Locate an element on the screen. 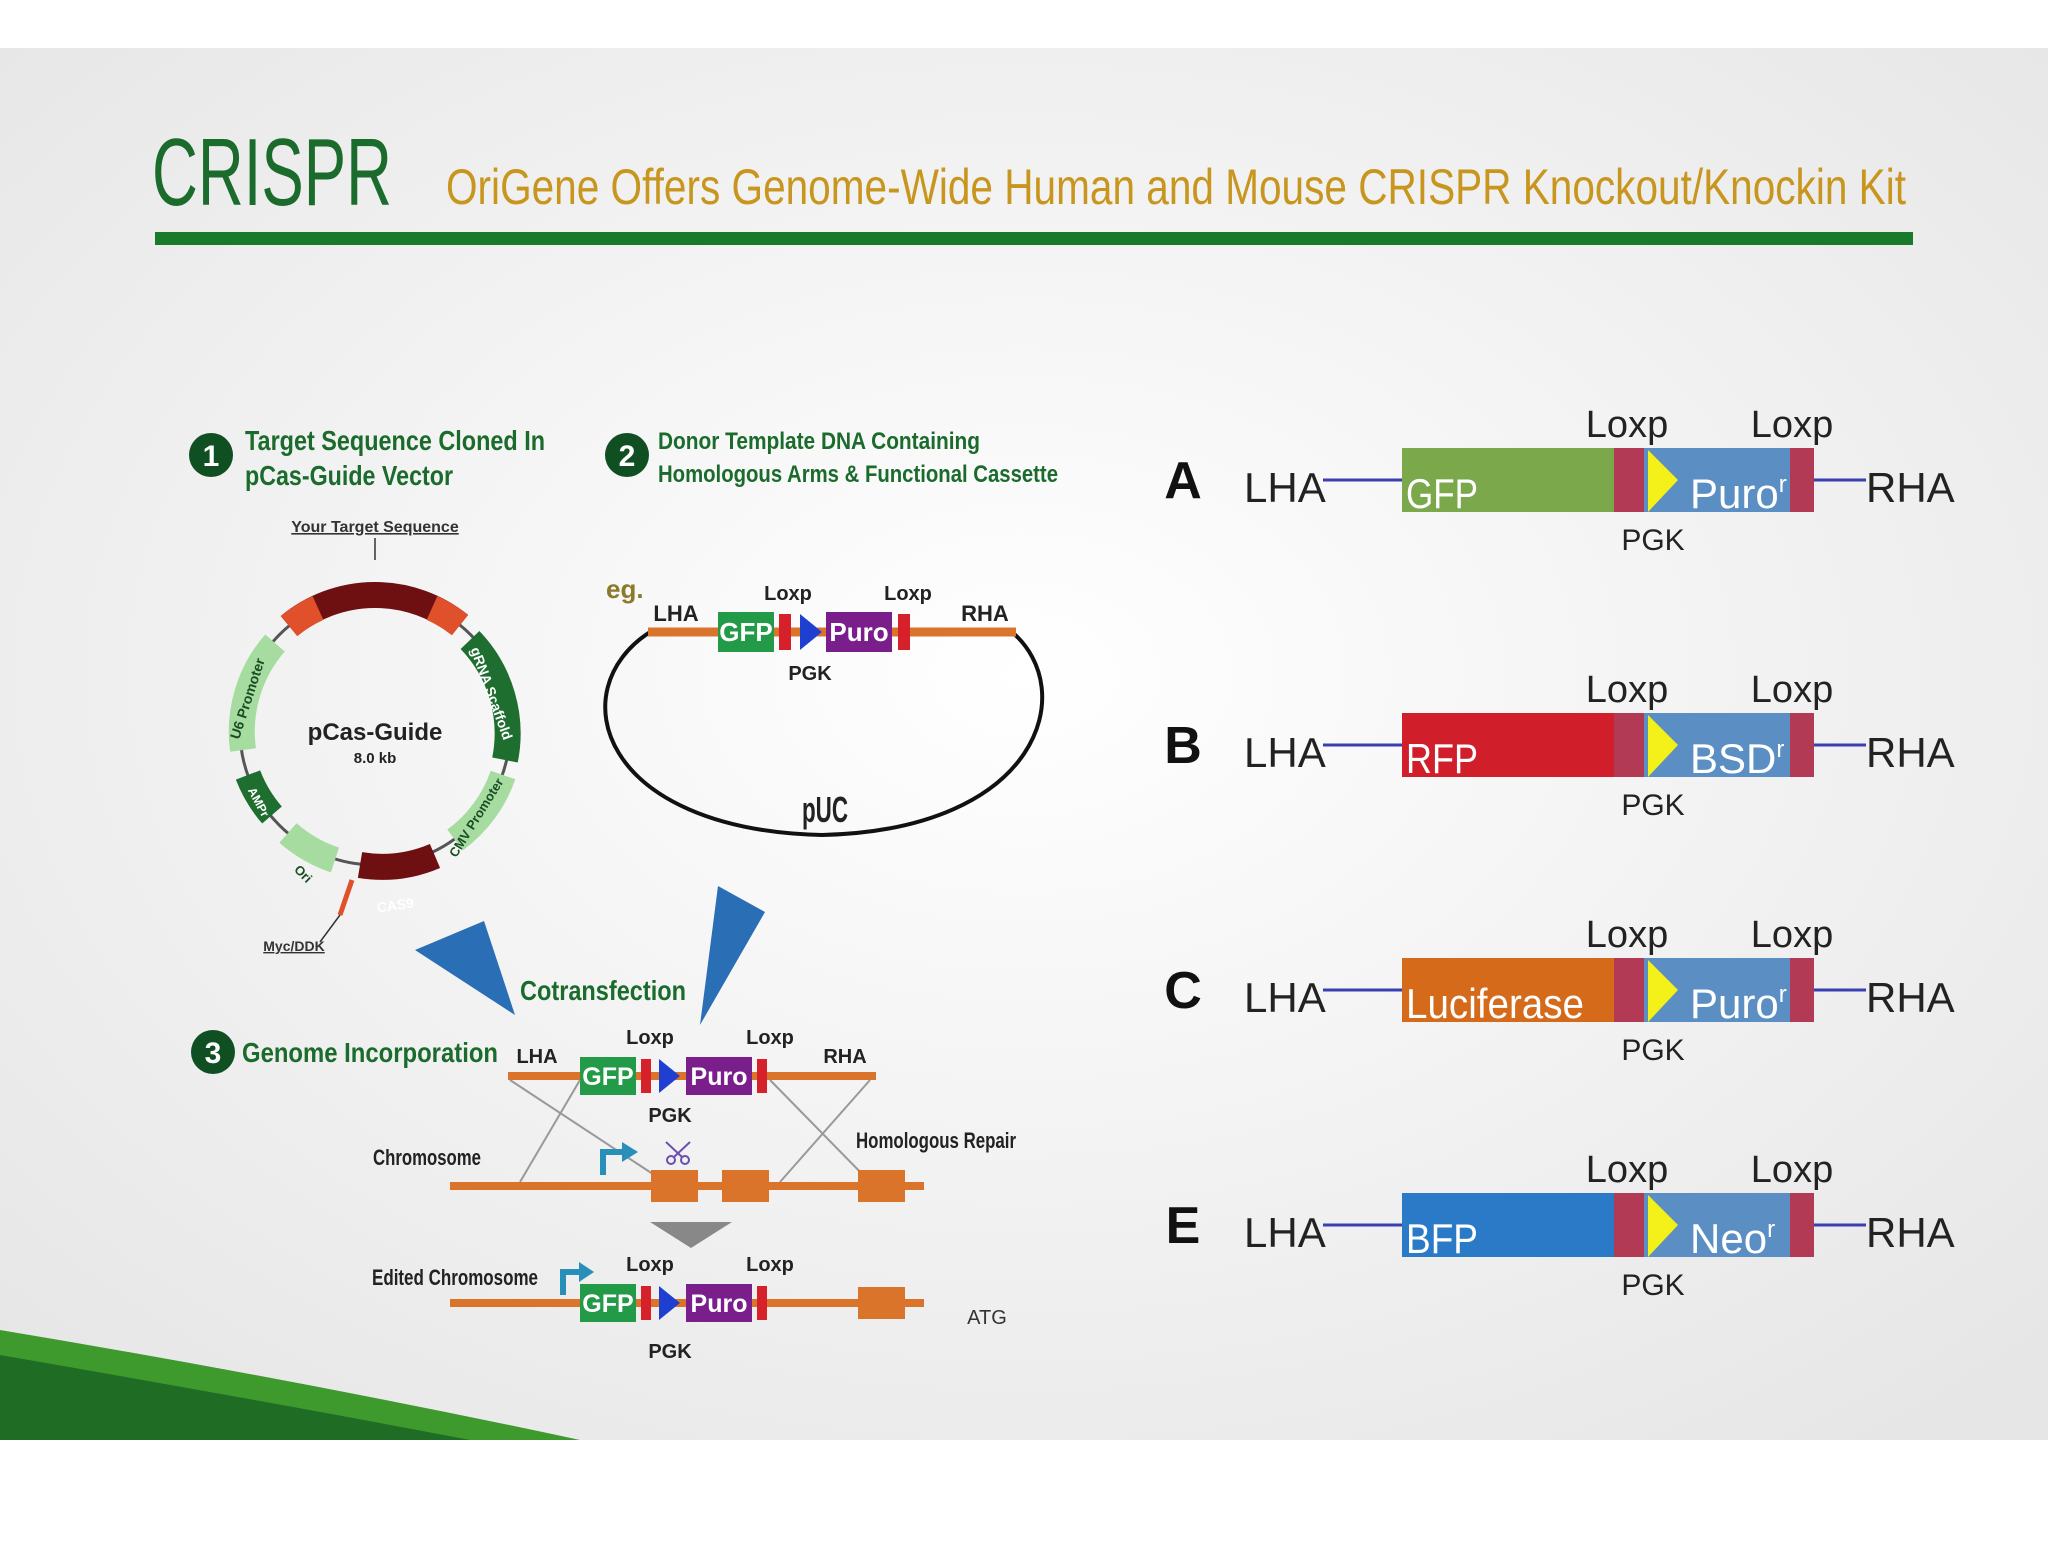 Image resolution: width=2048 pixels, height=1541 pixels. cassette-e-pgk-label: PGK is located at coordinates (1652, 1285).